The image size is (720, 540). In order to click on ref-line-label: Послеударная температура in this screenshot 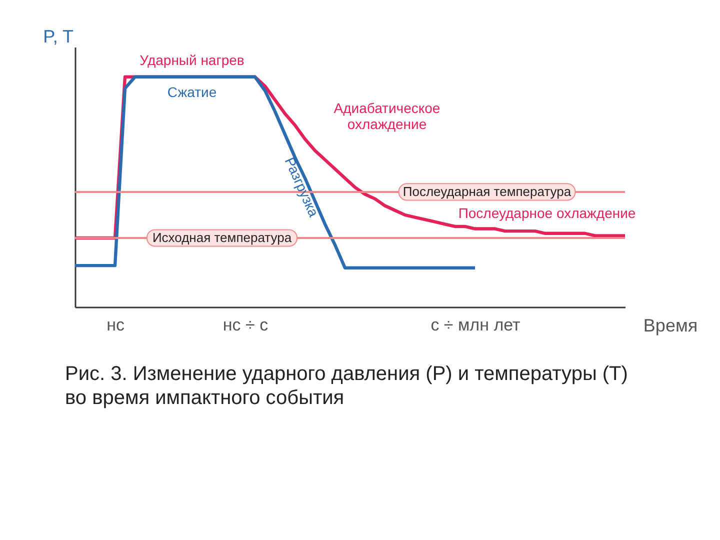, I will do `click(487, 191)`.